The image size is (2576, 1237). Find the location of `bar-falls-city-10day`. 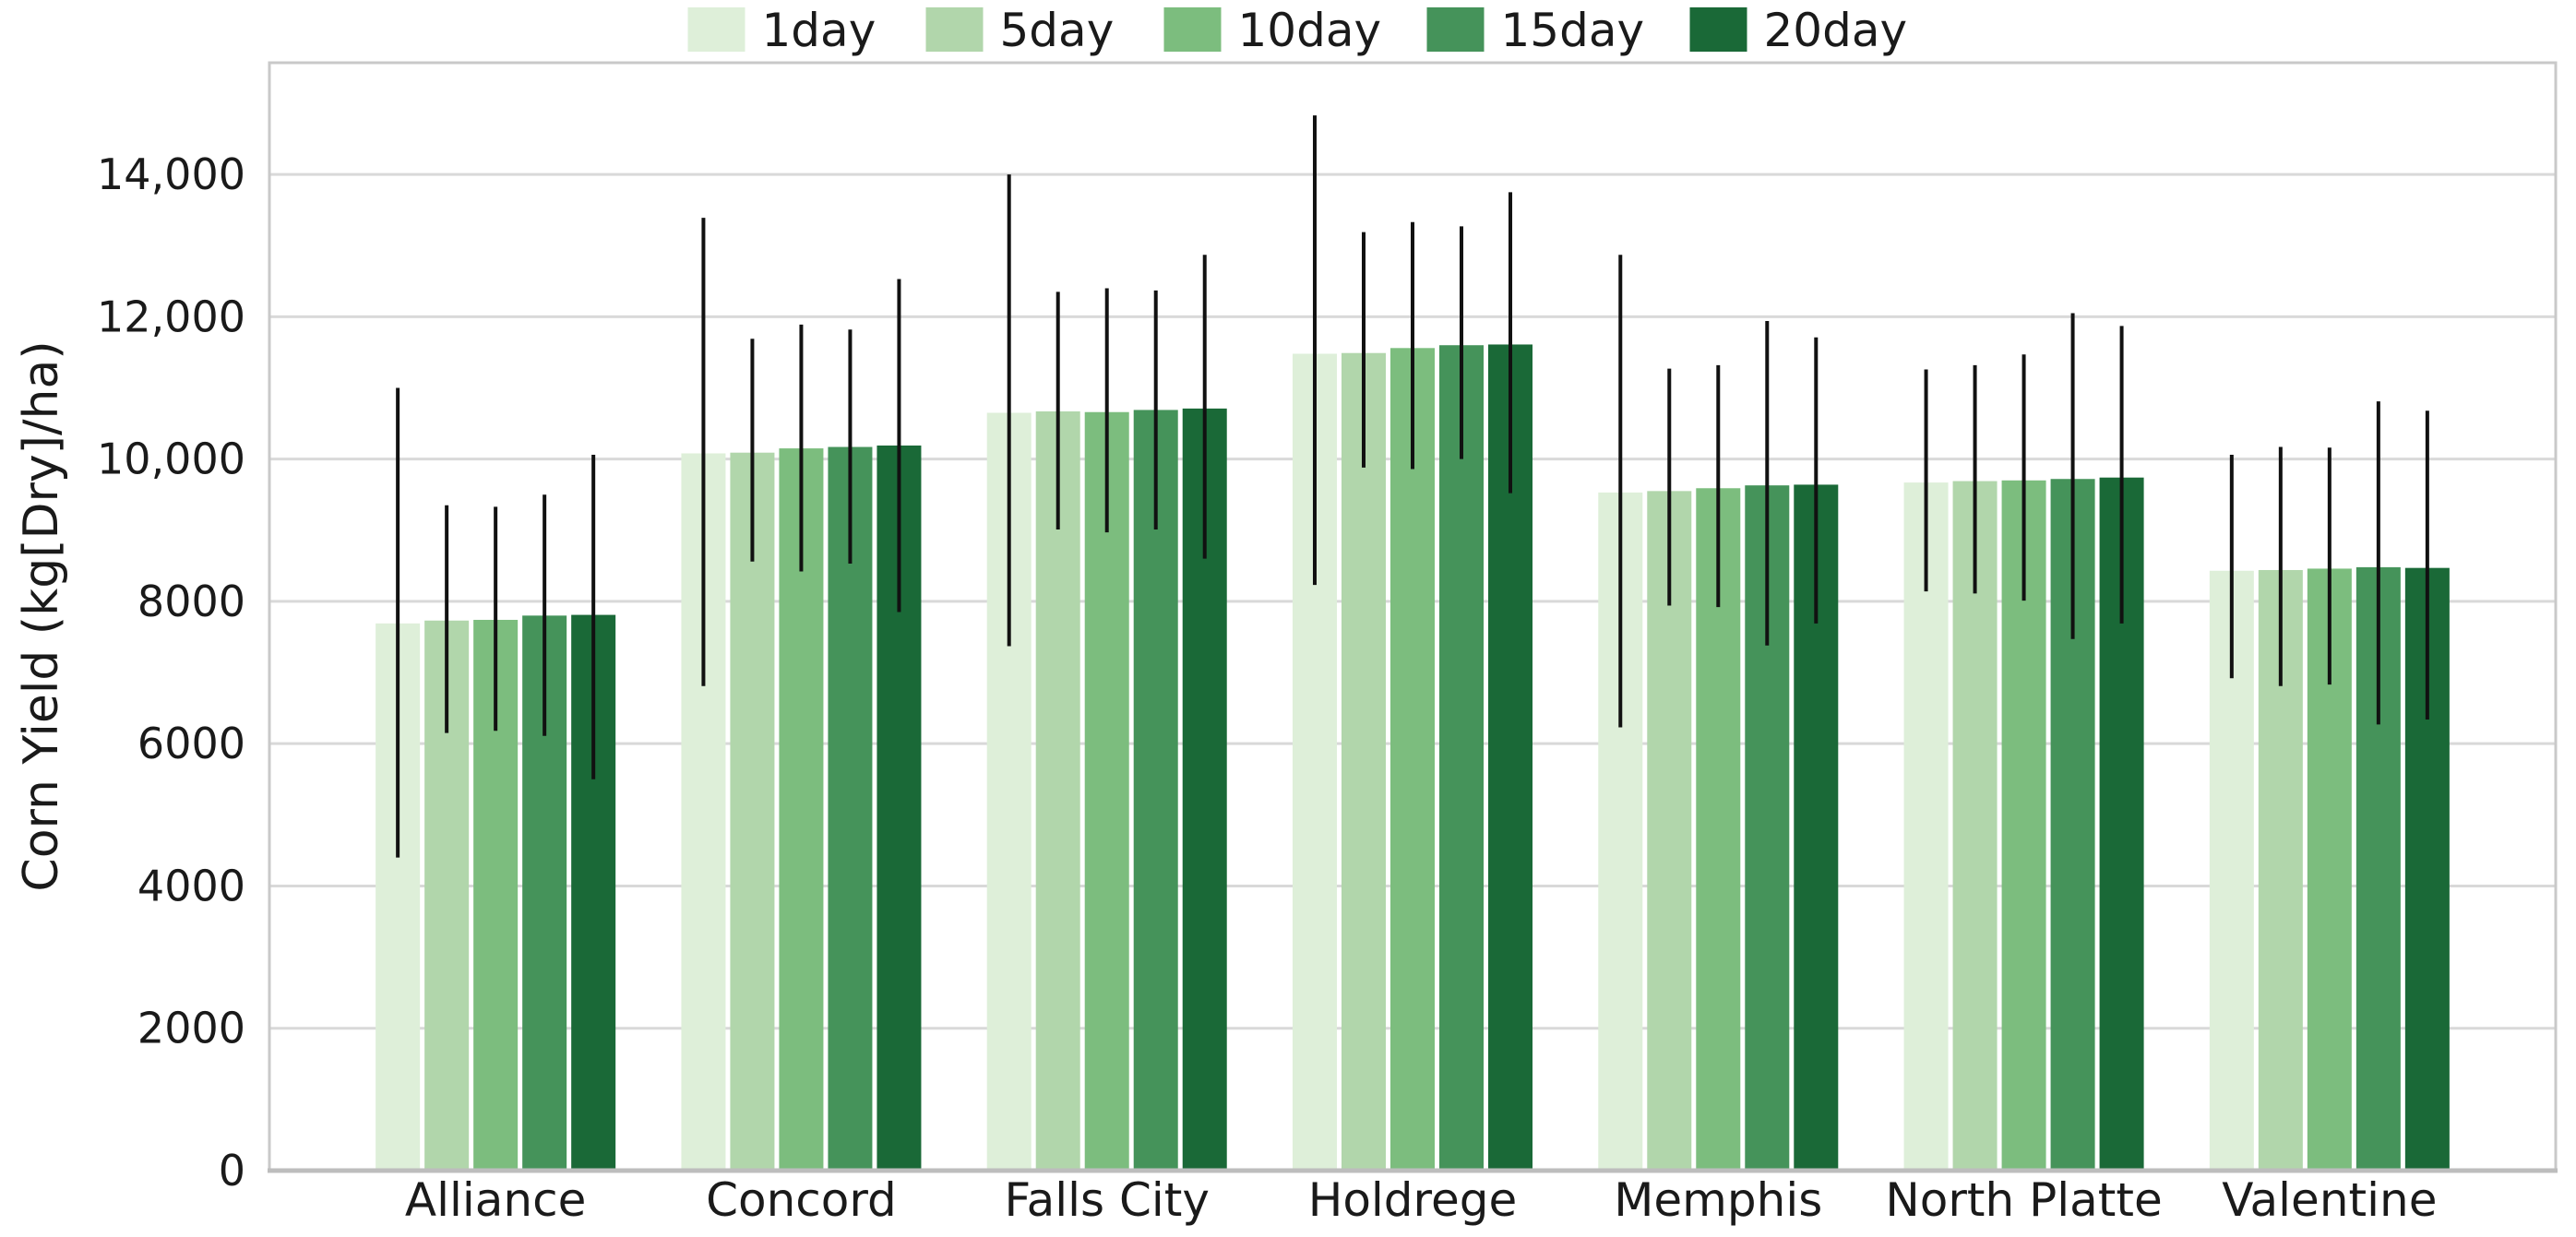

bar-falls-city-10day is located at coordinates (1106, 791).